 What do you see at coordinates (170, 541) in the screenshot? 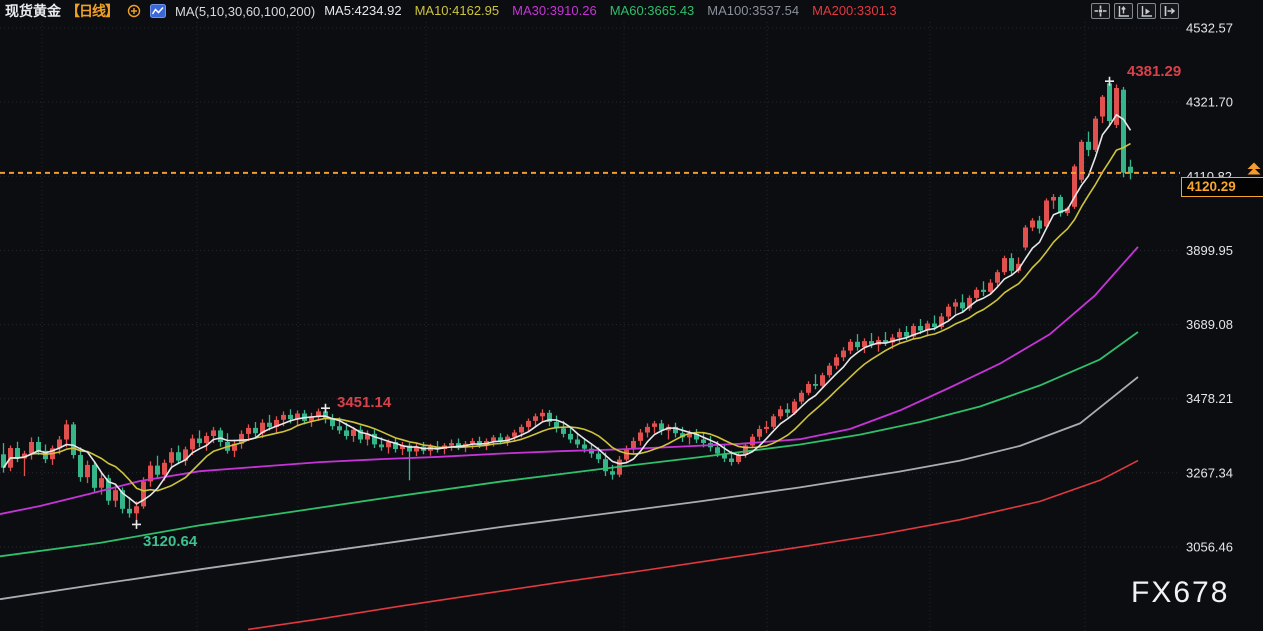
I see `extreme-price-label: 3120.64` at bounding box center [170, 541].